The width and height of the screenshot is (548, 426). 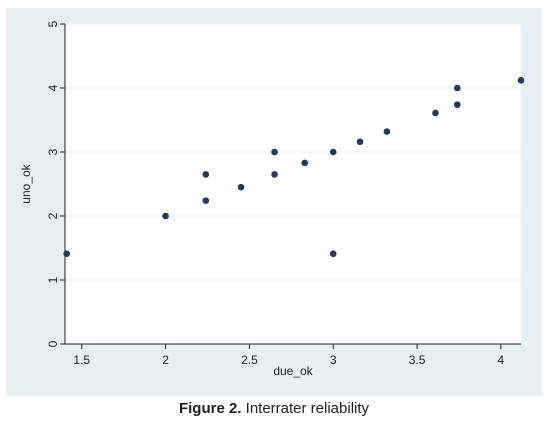 I want to click on y-axis-title: uno_ok, so click(x=26, y=183).